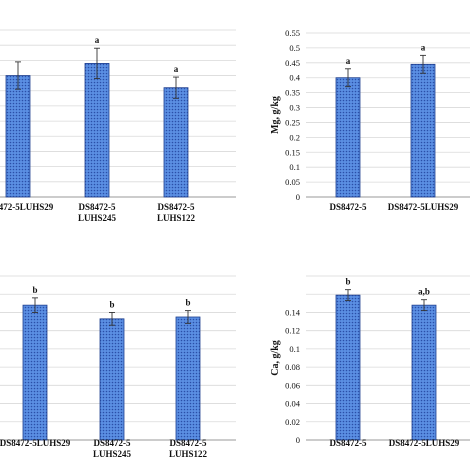 This screenshot has height=474, width=474. What do you see at coordinates (293, 312) in the screenshot?
I see `y-tick-label: 0.14` at bounding box center [293, 312].